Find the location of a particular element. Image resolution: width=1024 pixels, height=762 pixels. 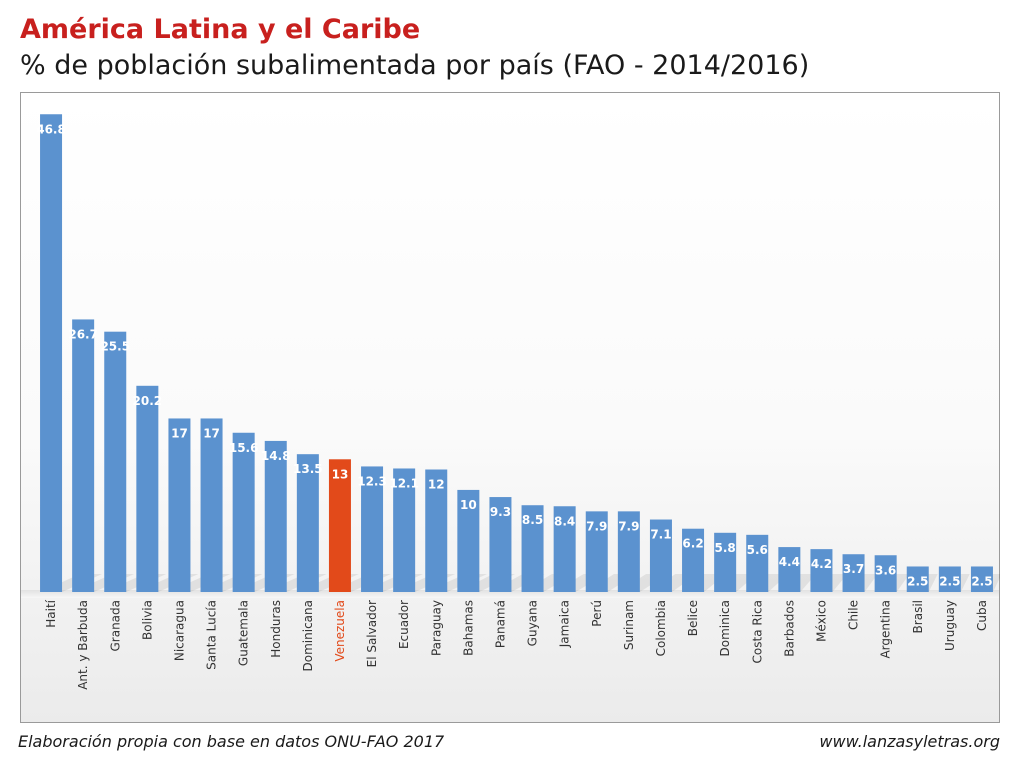

category-label: Haití is located at coordinates (51, 613).